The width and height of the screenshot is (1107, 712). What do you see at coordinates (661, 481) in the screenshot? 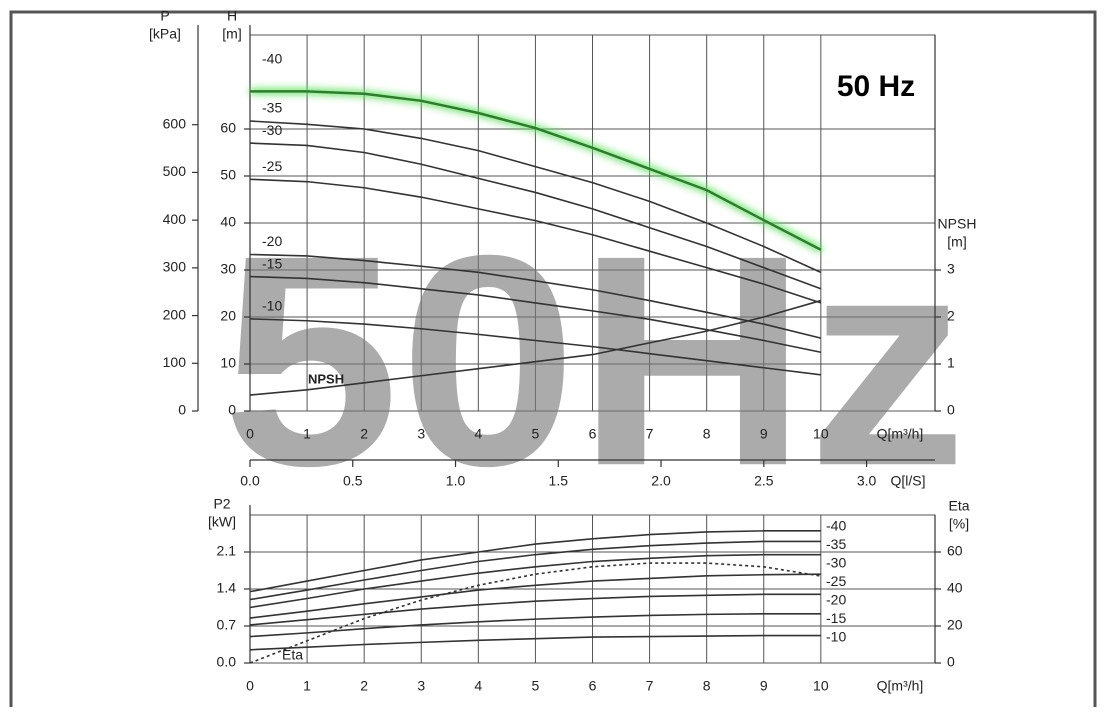
I see `x2-tick-label: 2.0` at bounding box center [661, 481].